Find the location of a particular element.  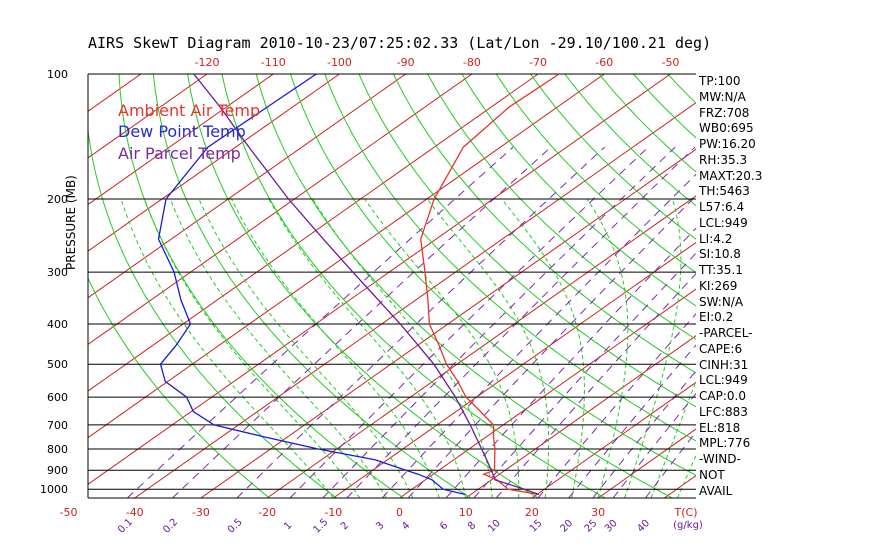

top-temp-tick-label: -50 is located at coordinates (670, 62).